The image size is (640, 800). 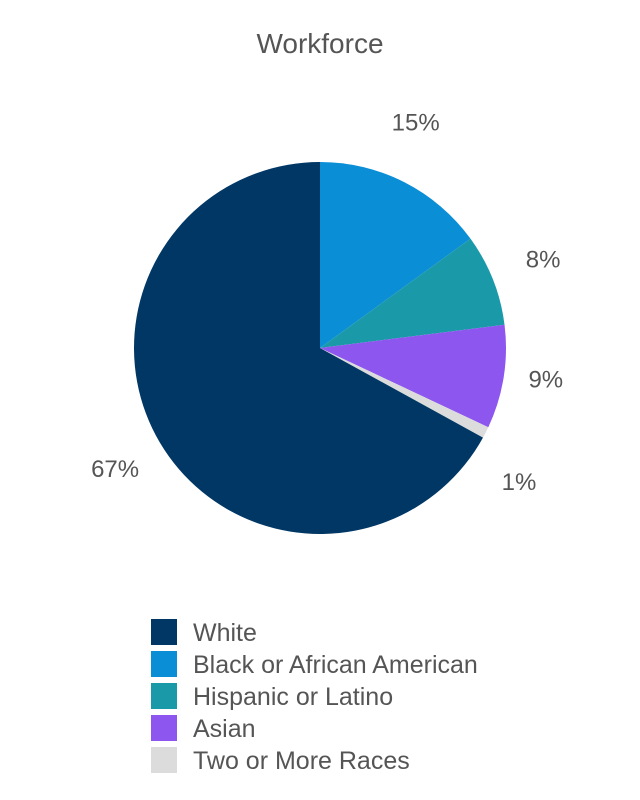 I want to click on legend-swatch-asian, so click(x=164, y=728).